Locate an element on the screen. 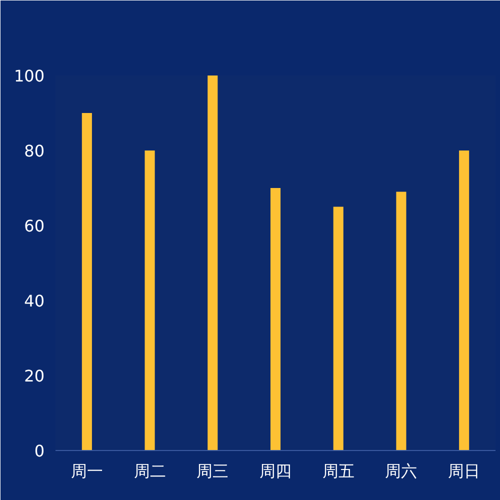 This screenshot has height=500, width=500. y-tick-label: 20 is located at coordinates (34, 376).